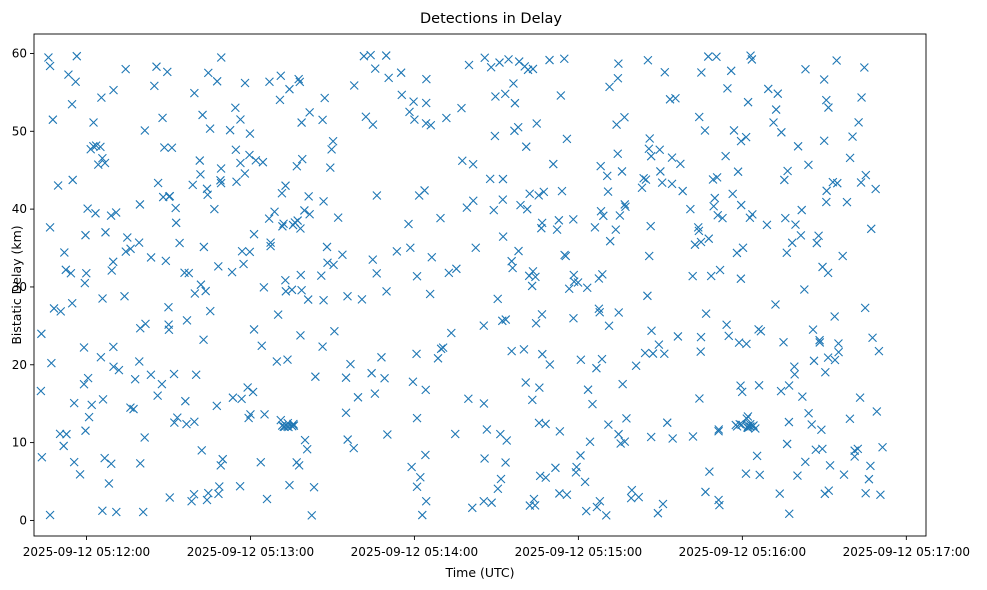 The image size is (987, 590). What do you see at coordinates (742, 552) in the screenshot?
I see `x-tick-label: 2025-09-12 05:16:00` at bounding box center [742, 552].